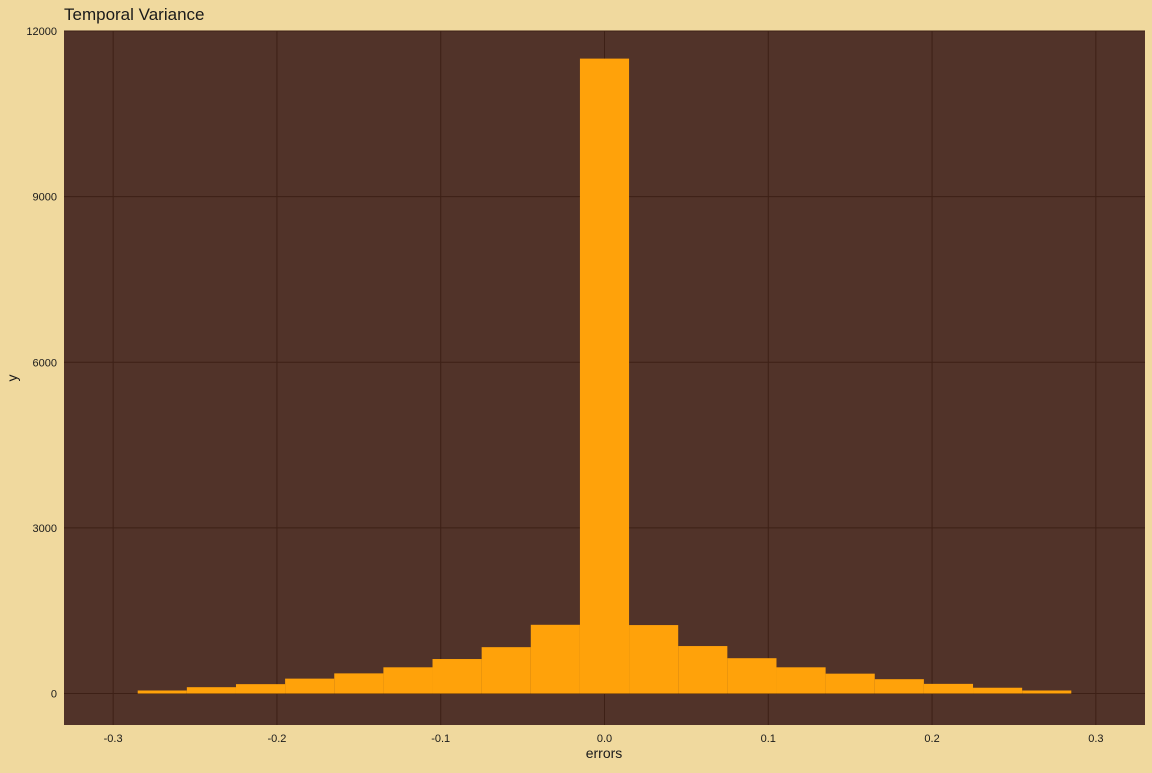 The width and height of the screenshot is (1152, 773). Describe the element at coordinates (440, 739) in the screenshot. I see `x-tick-label: -0.1` at that location.